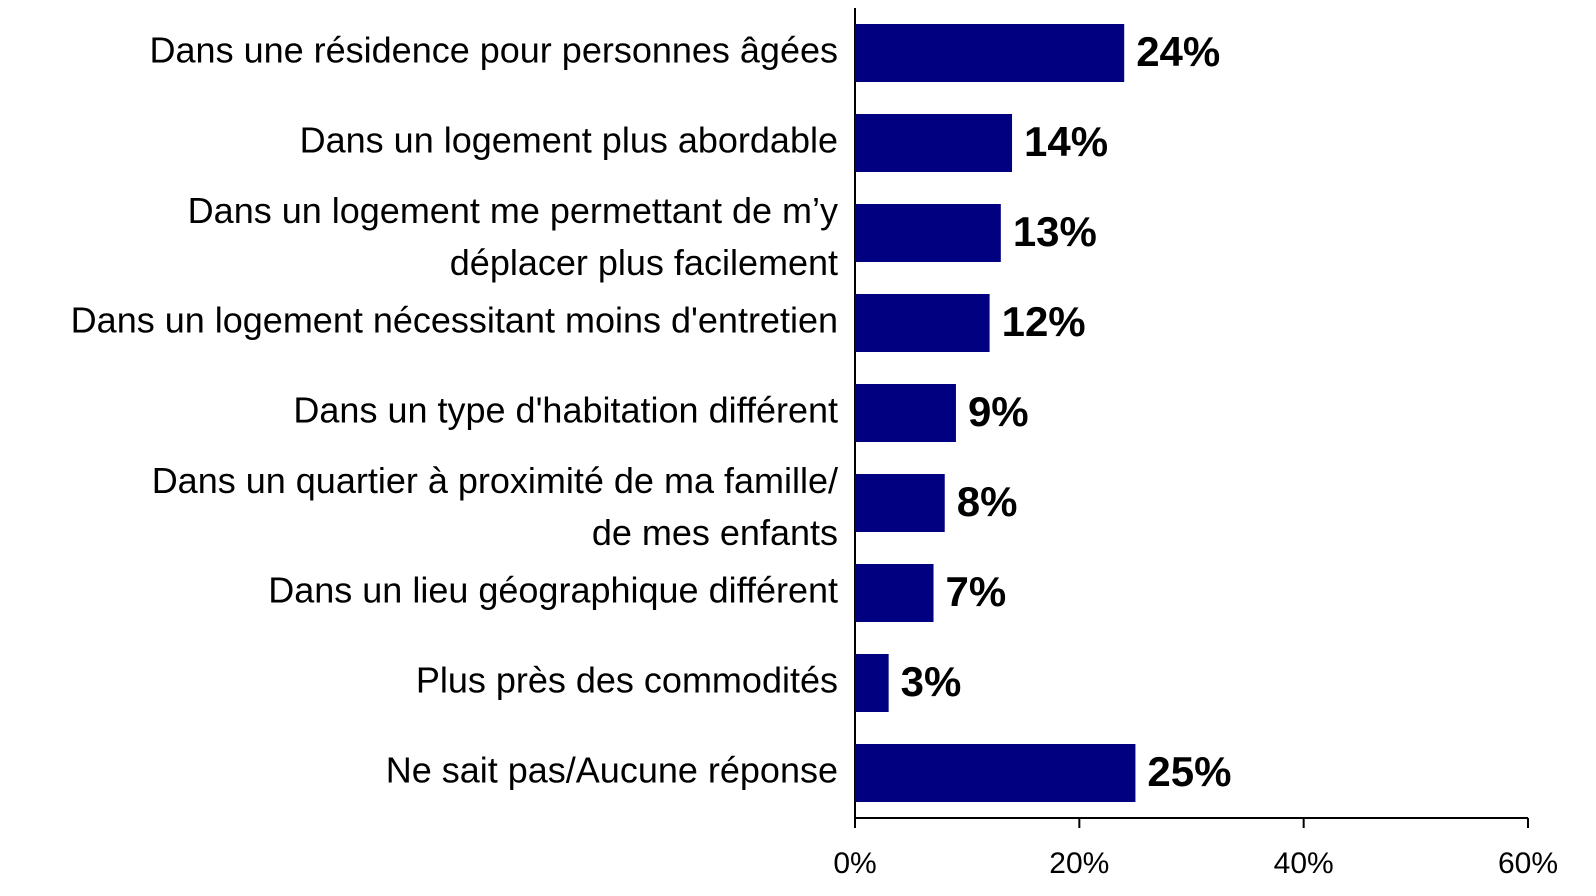 The height and width of the screenshot is (896, 1596). I want to click on category-label-line: de mes enfants, so click(715, 532).